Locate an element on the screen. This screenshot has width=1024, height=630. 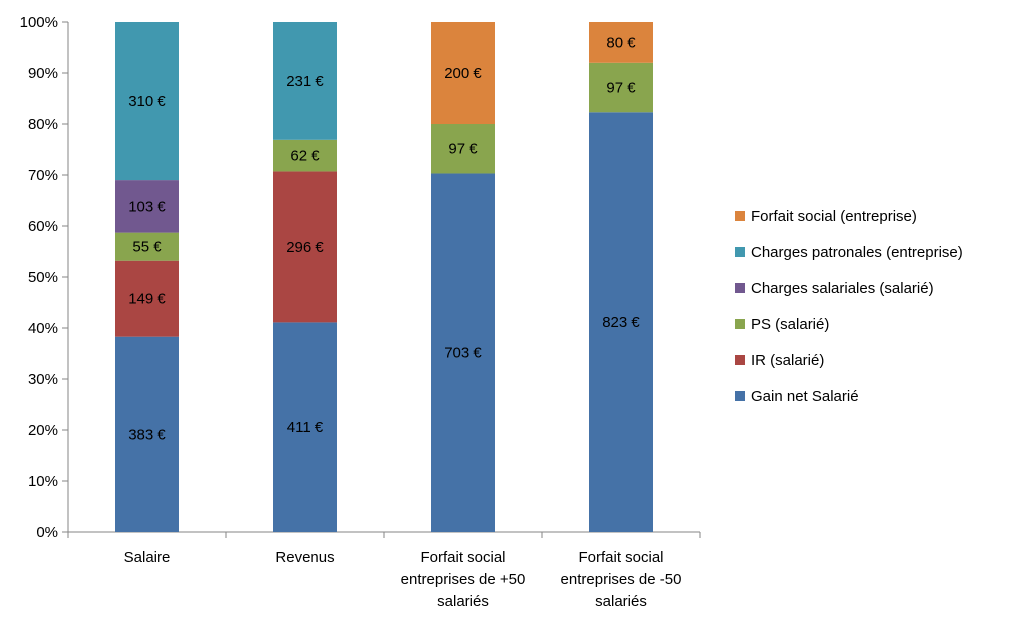
legend-item: Forfait social (entreprise) is located at coordinates (826, 216).